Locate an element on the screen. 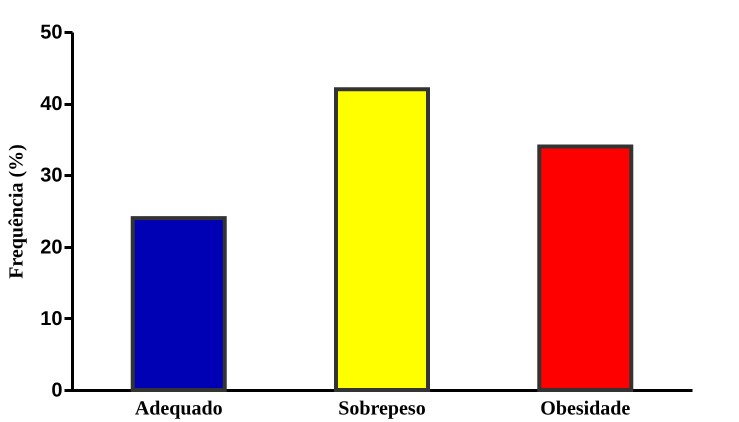 The image size is (739, 422). y-tick-label: 40 is located at coordinates (51, 104).